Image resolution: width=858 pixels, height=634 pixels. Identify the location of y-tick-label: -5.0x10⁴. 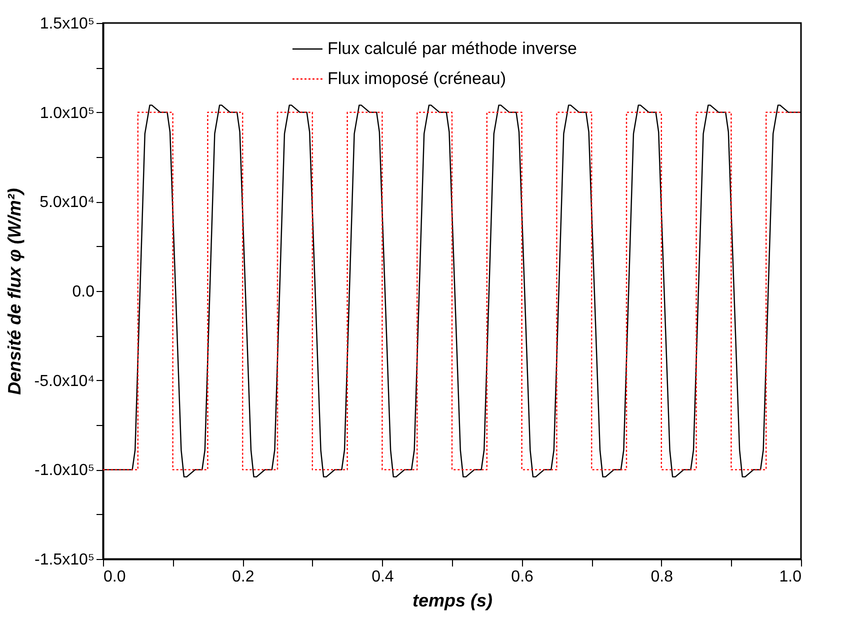
(64, 381).